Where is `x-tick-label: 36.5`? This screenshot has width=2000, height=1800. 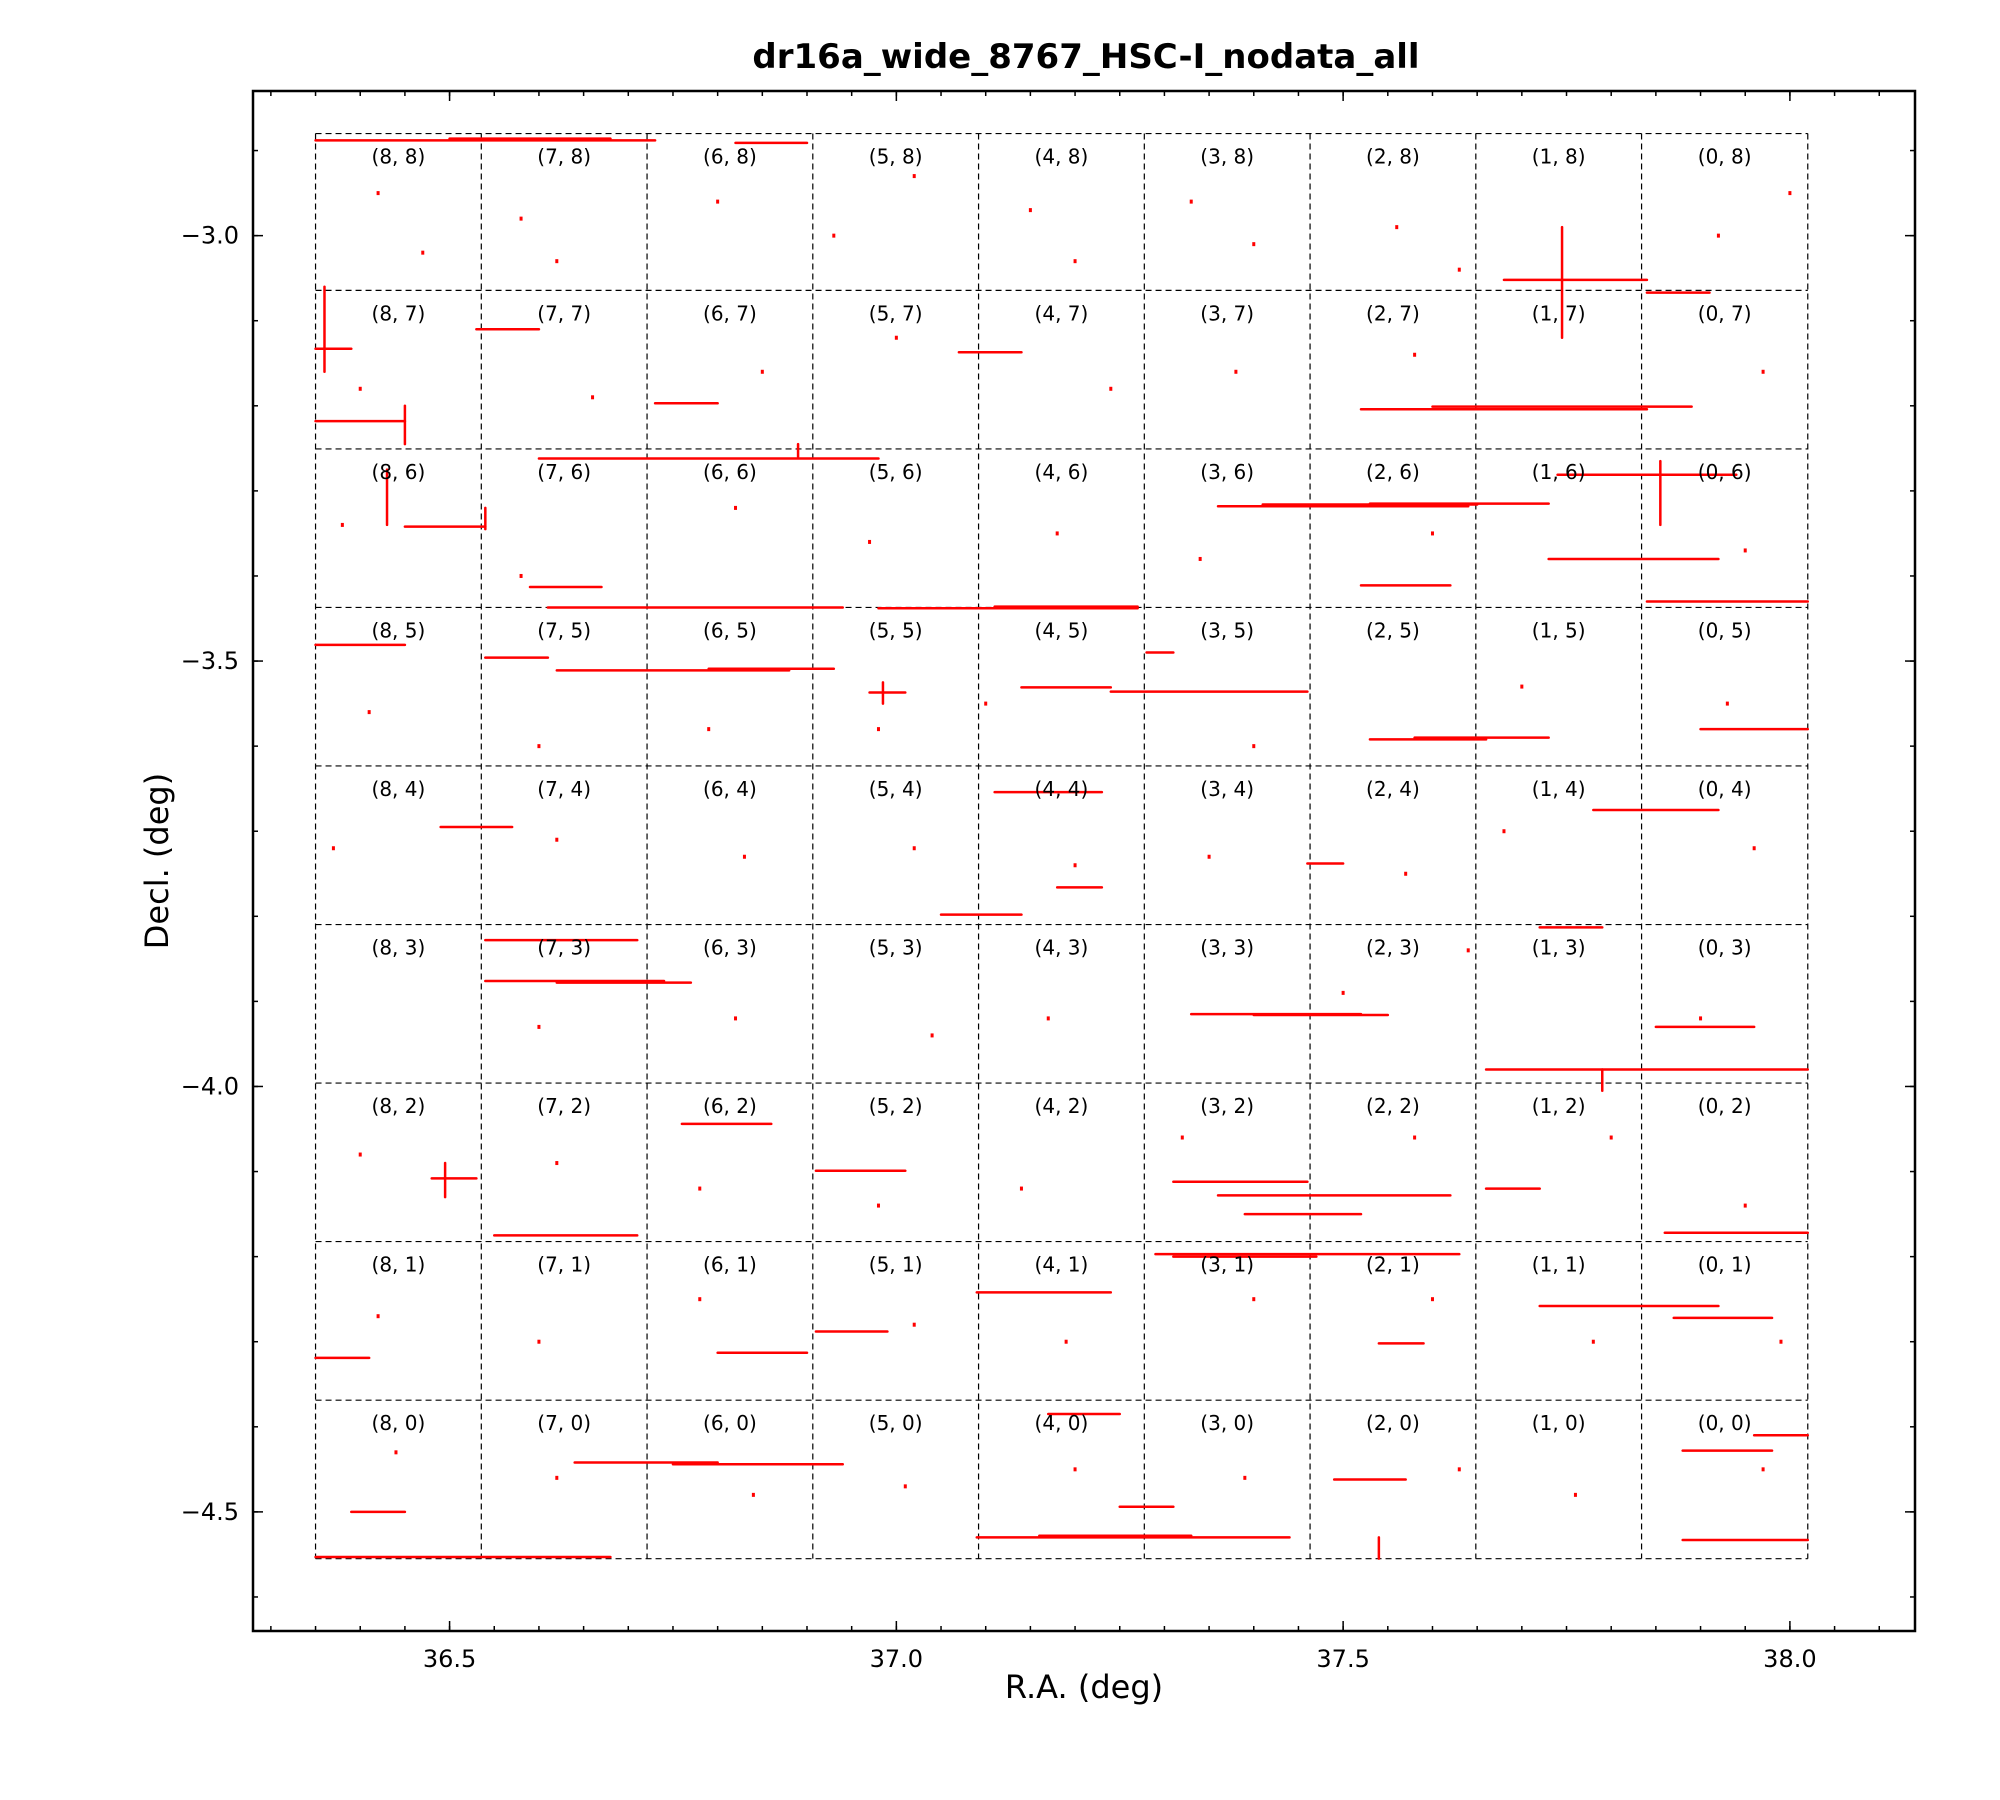
x-tick-label: 36.5 is located at coordinates (449, 1659).